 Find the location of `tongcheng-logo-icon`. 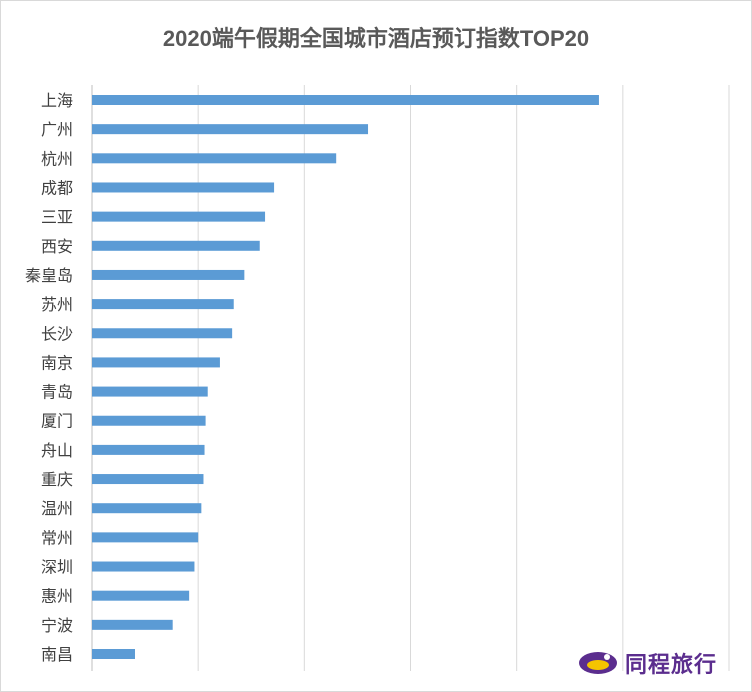

tongcheng-logo-icon is located at coordinates (598, 663).